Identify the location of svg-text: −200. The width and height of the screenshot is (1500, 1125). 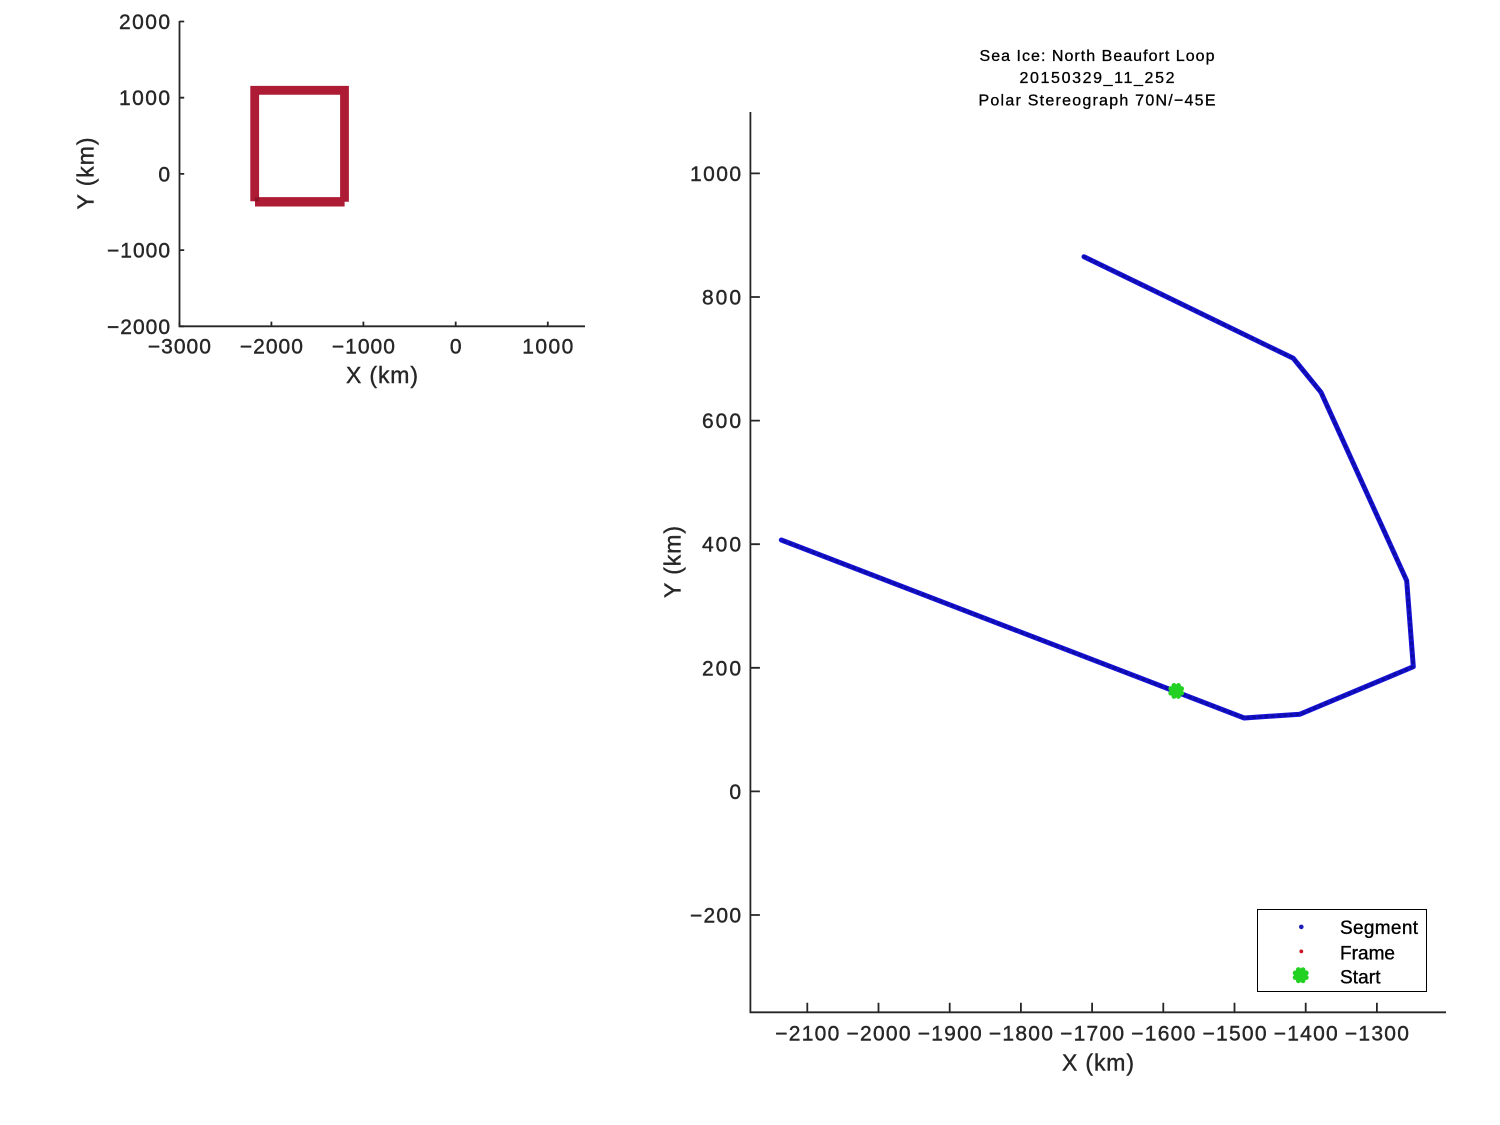
(715, 916).